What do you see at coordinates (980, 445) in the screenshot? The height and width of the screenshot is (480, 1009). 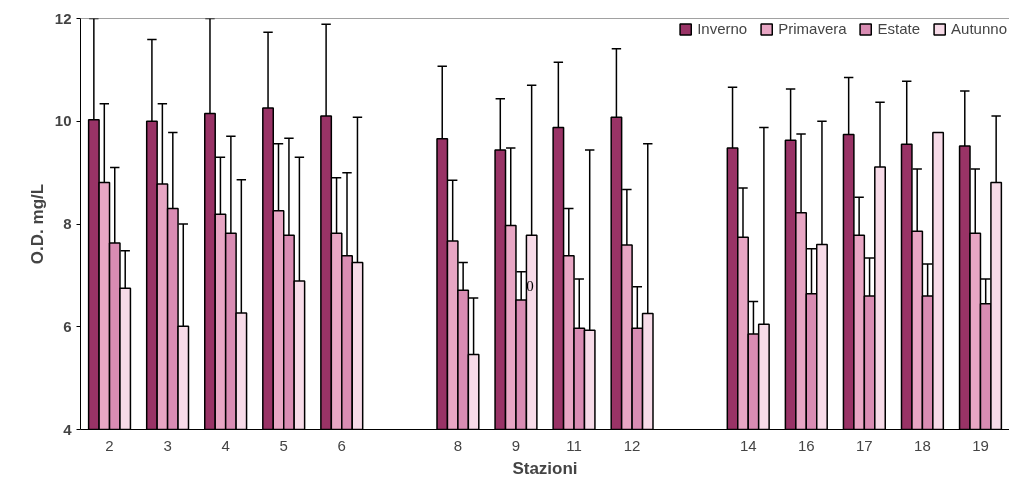 I see `x-tick-label: 19` at bounding box center [980, 445].